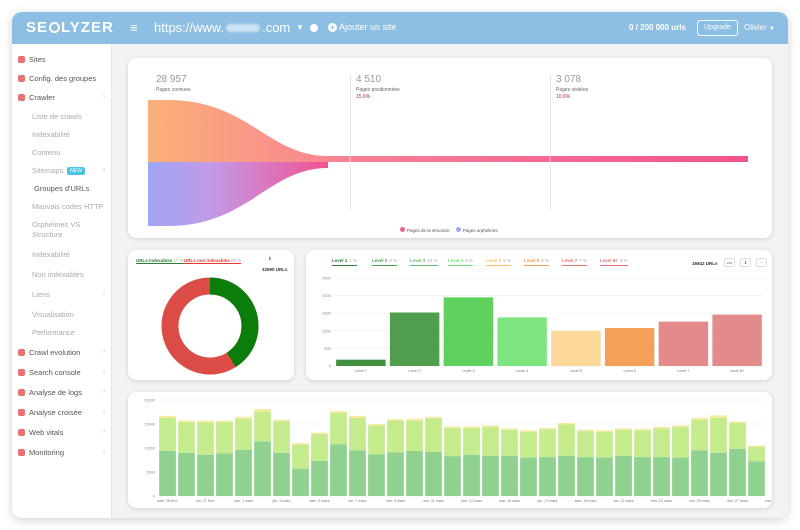 This screenshot has height=530, width=800. What do you see at coordinates (57, 78) in the screenshot?
I see `sidebar-item: Config. des groupes` at bounding box center [57, 78].